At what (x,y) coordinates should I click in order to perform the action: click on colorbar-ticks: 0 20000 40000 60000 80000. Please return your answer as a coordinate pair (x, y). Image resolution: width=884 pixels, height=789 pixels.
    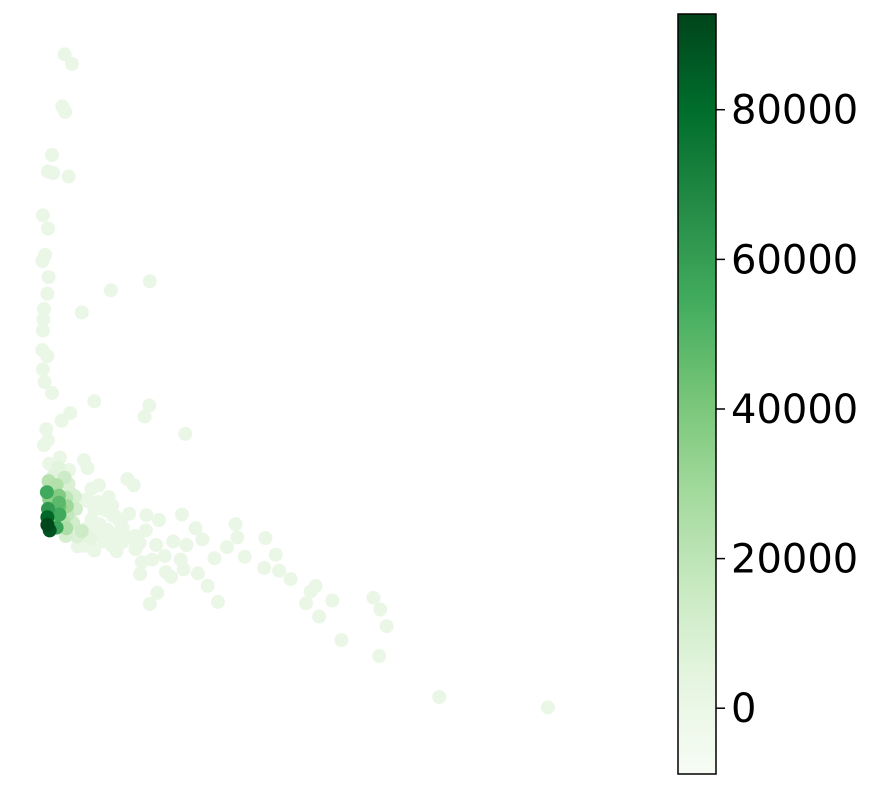
    Looking at the image, I should click on (787, 410).